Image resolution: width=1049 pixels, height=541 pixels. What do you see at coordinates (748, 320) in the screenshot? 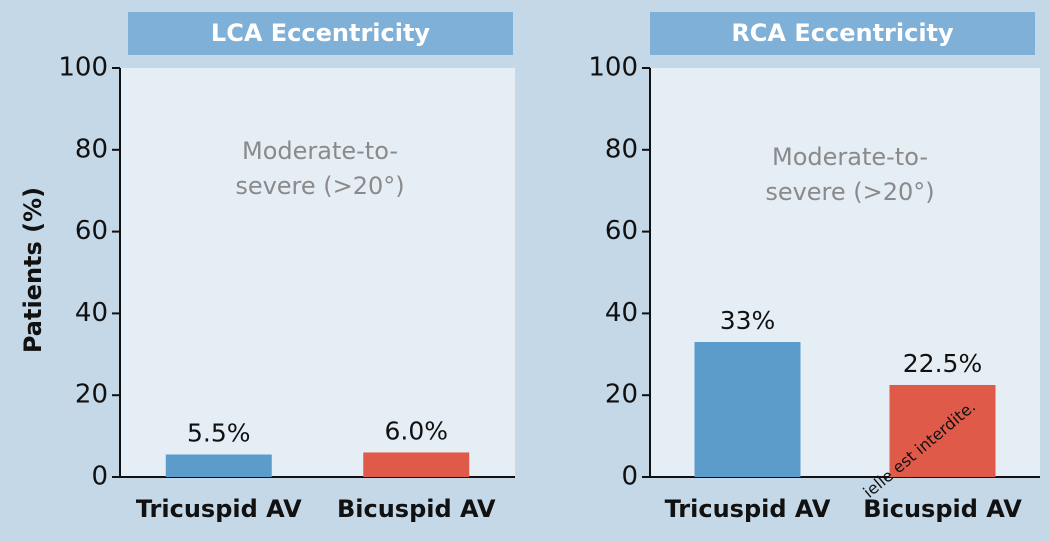
I see `value-label: 33%` at bounding box center [748, 320].